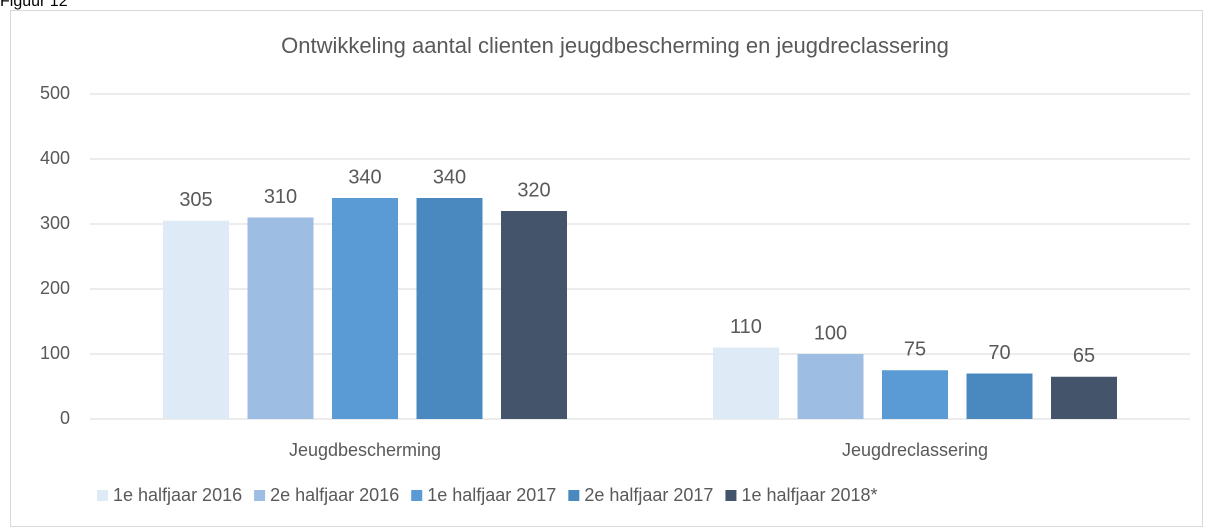 The height and width of the screenshot is (529, 1205). What do you see at coordinates (365, 450) in the screenshot?
I see `x-tick-label: Jeugdbescherming` at bounding box center [365, 450].